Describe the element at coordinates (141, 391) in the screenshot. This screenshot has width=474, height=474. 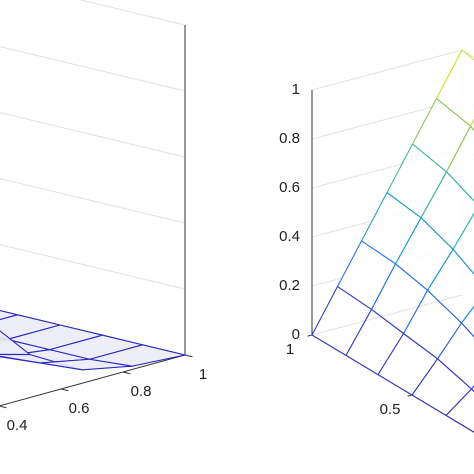
I see `x-tick-label: 0.8` at that location.